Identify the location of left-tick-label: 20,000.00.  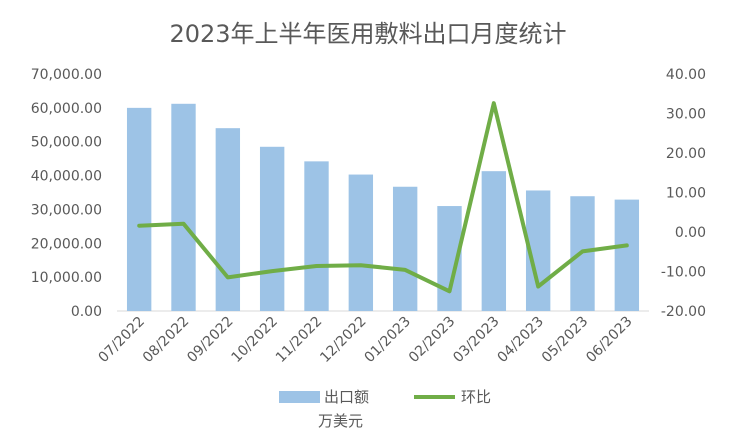
(66, 244).